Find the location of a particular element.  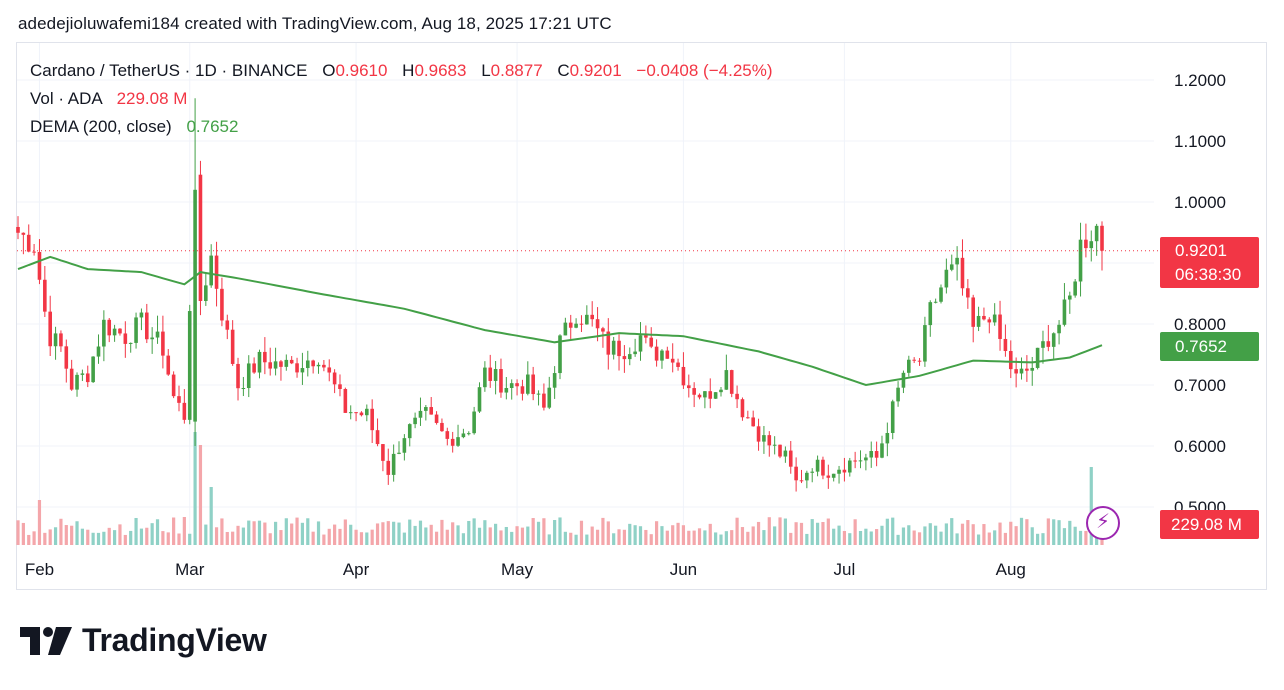

legend-dema: DEMA (200, close) 0.7652 is located at coordinates (134, 127).